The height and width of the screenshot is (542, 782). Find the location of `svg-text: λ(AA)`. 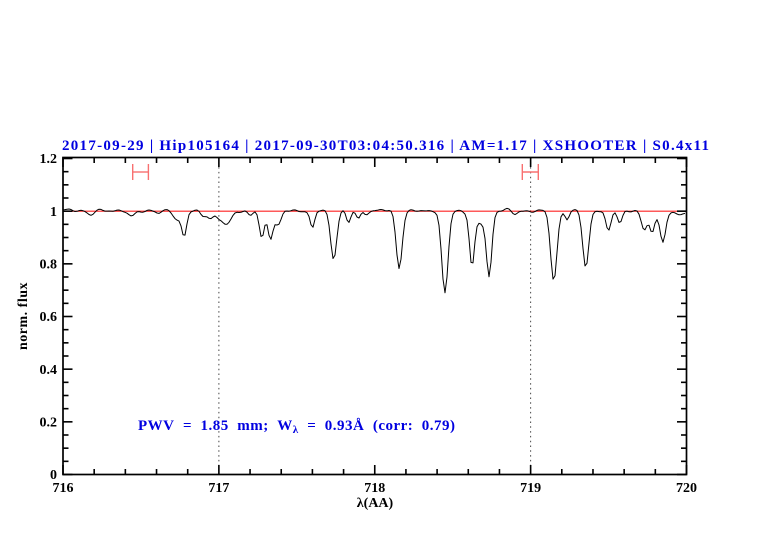

svg-text: λ(AA) is located at coordinates (375, 503).